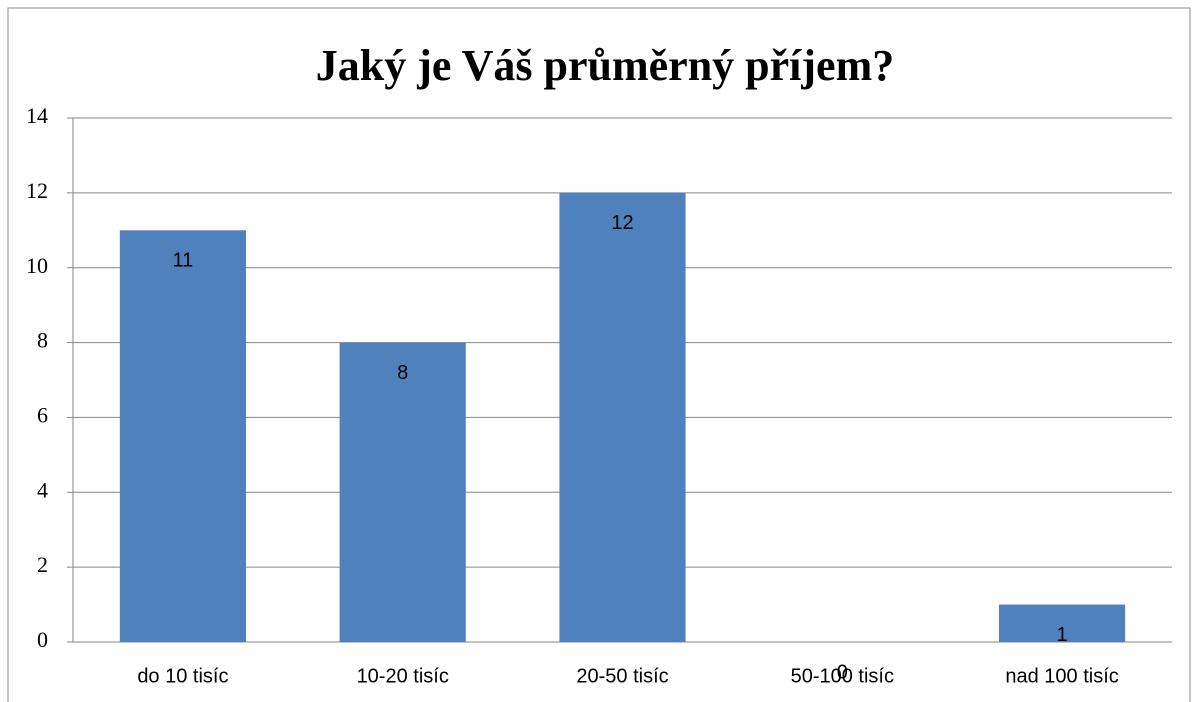 This screenshot has width=1193, height=702. What do you see at coordinates (182, 676) in the screenshot?
I see `x-tick-label: do 10 tisíc` at bounding box center [182, 676].